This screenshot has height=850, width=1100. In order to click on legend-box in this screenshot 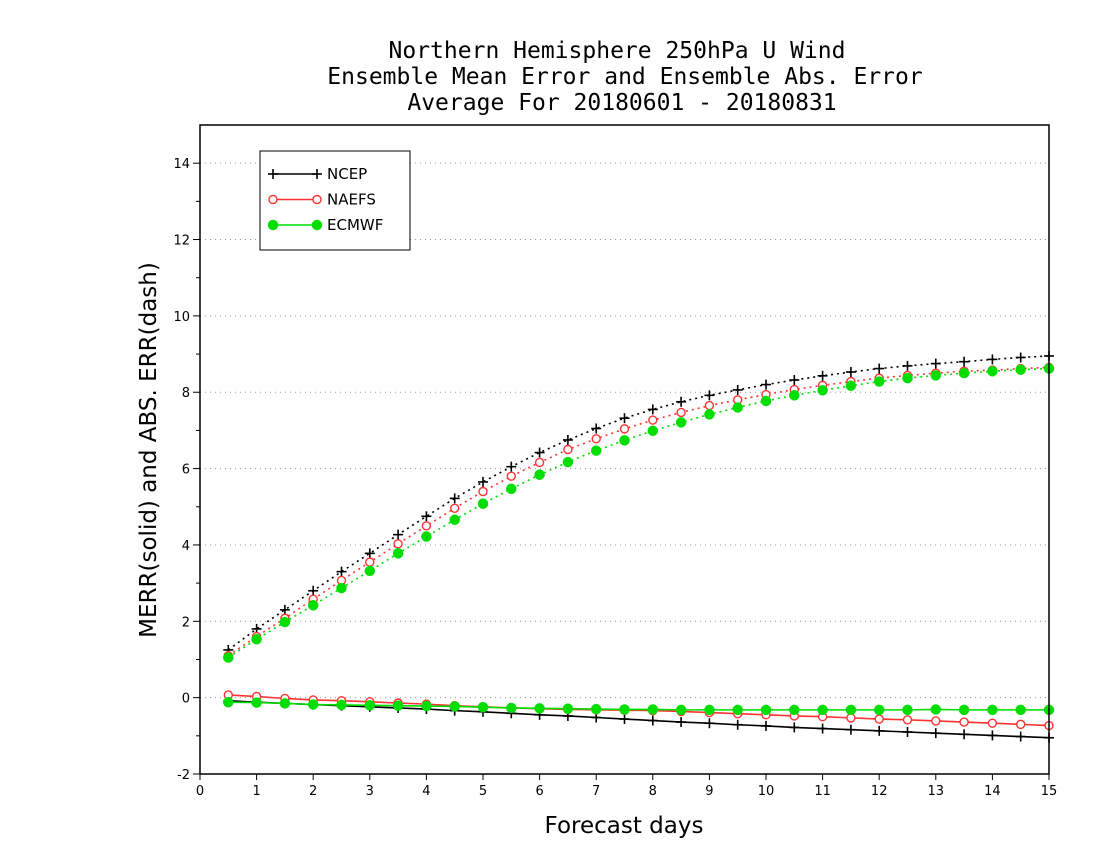, I will do `click(335, 200)`.